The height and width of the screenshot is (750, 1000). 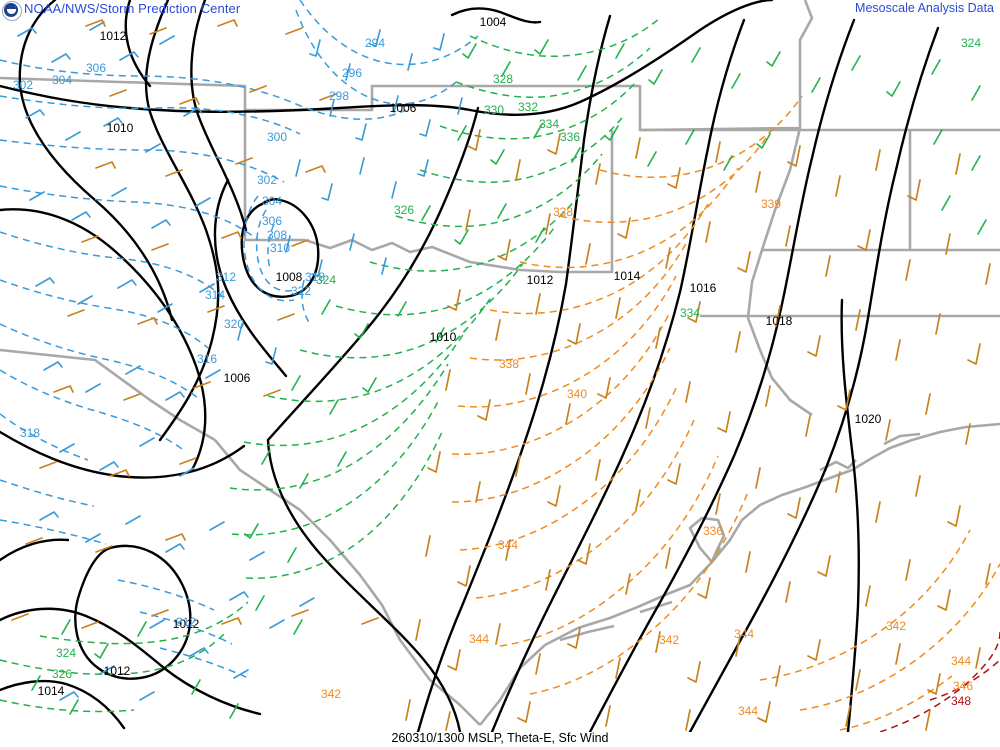 What do you see at coordinates (352, 73) in the screenshot?
I see `thetae-contour-label: 296` at bounding box center [352, 73].